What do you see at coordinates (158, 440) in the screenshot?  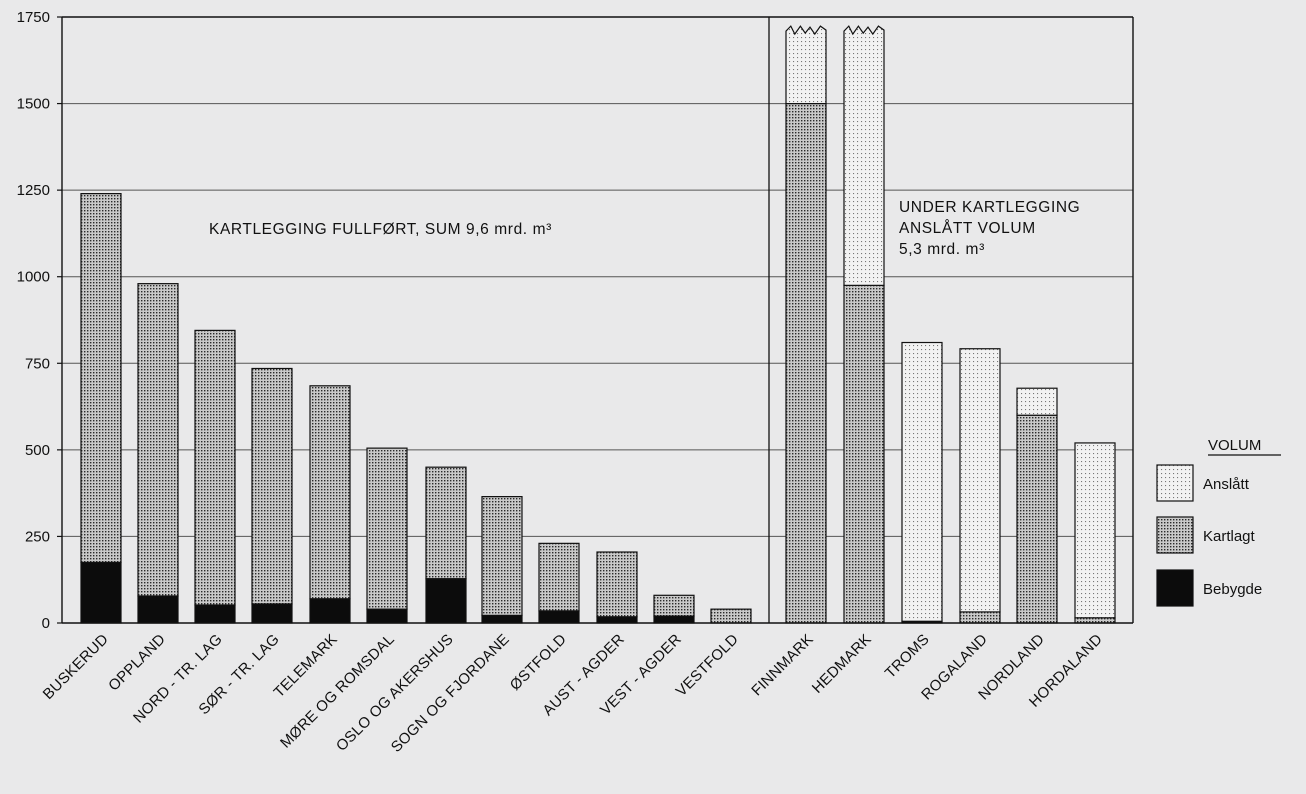 I see `bar-oppland-kartlagt` at bounding box center [158, 440].